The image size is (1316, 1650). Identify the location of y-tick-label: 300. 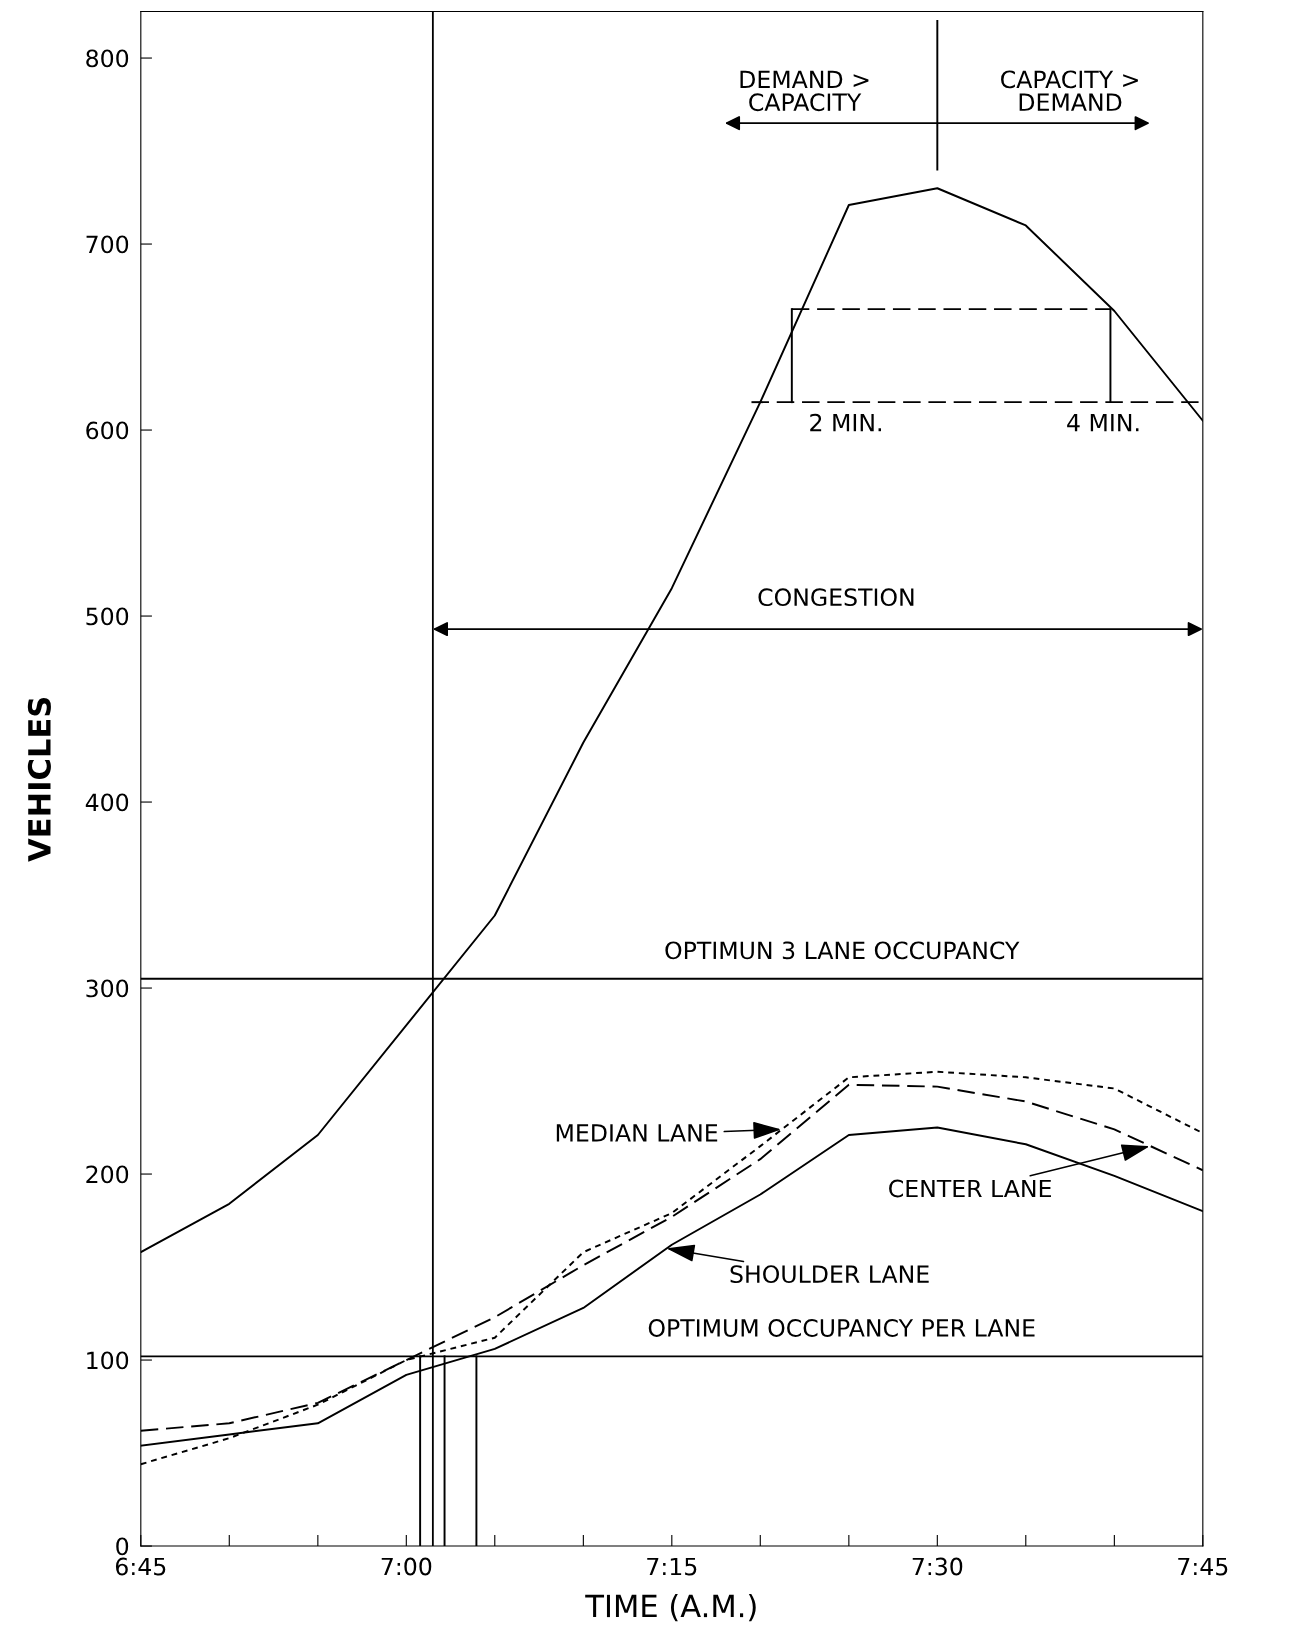
(107, 988).